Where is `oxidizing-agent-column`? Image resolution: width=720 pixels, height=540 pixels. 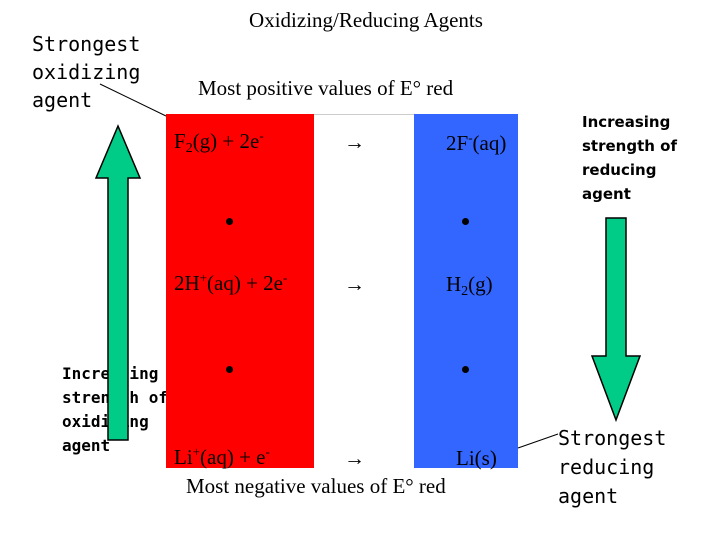 oxidizing-agent-column is located at coordinates (240, 291).